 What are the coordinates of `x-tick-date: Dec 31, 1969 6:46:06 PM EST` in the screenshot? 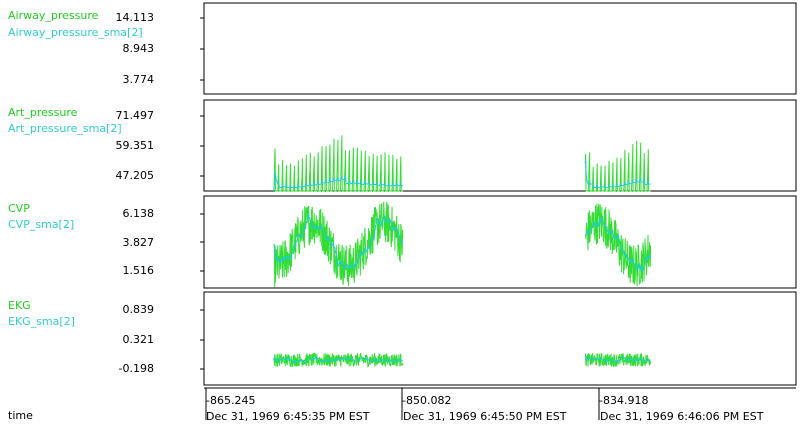 It's located at (682, 416).